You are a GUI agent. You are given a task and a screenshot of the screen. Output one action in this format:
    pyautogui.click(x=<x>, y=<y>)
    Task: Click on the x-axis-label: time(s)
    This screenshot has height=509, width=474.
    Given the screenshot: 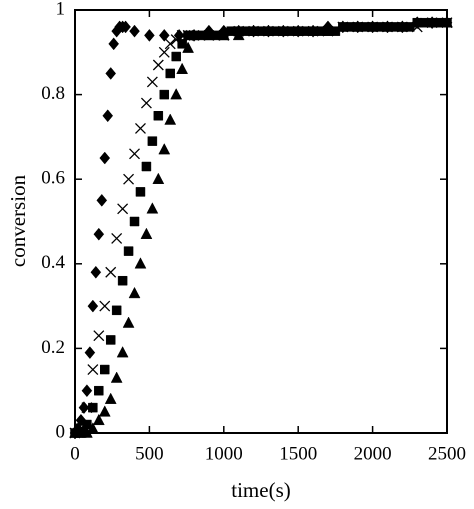 What is the action you would take?
    pyautogui.click(x=260, y=490)
    